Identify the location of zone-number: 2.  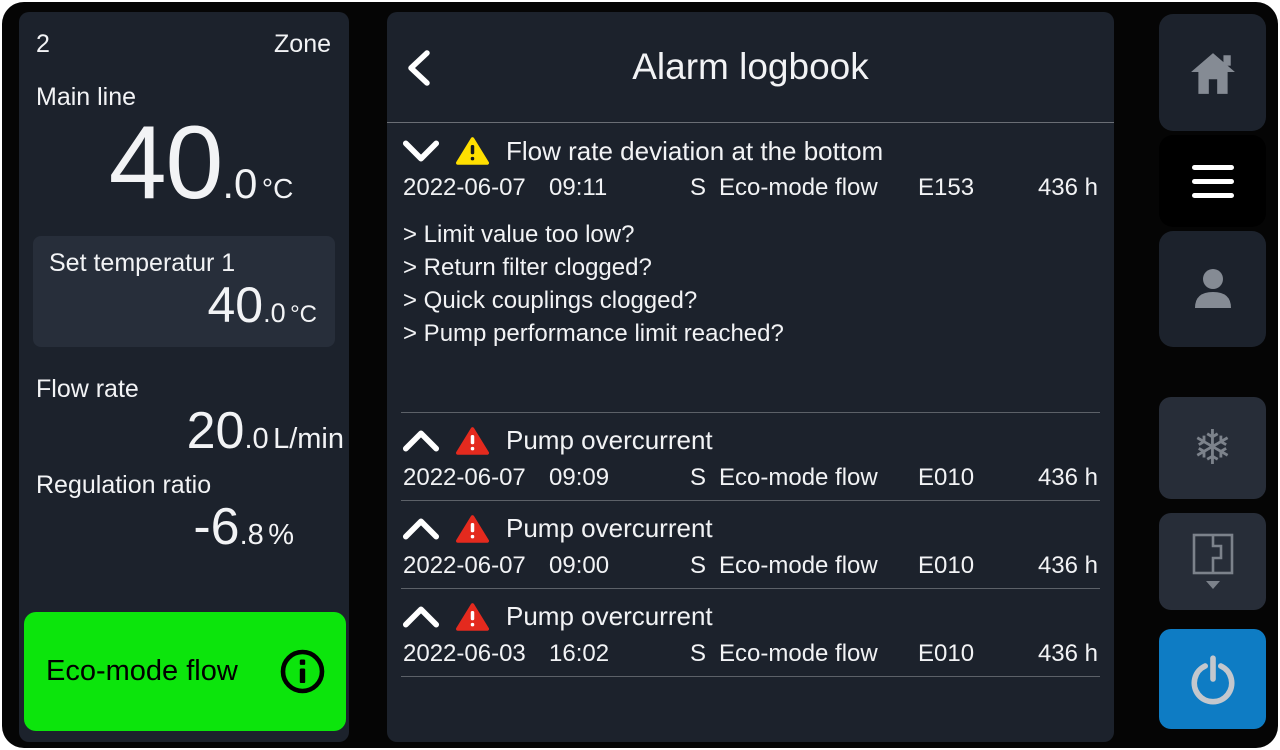
(43, 44).